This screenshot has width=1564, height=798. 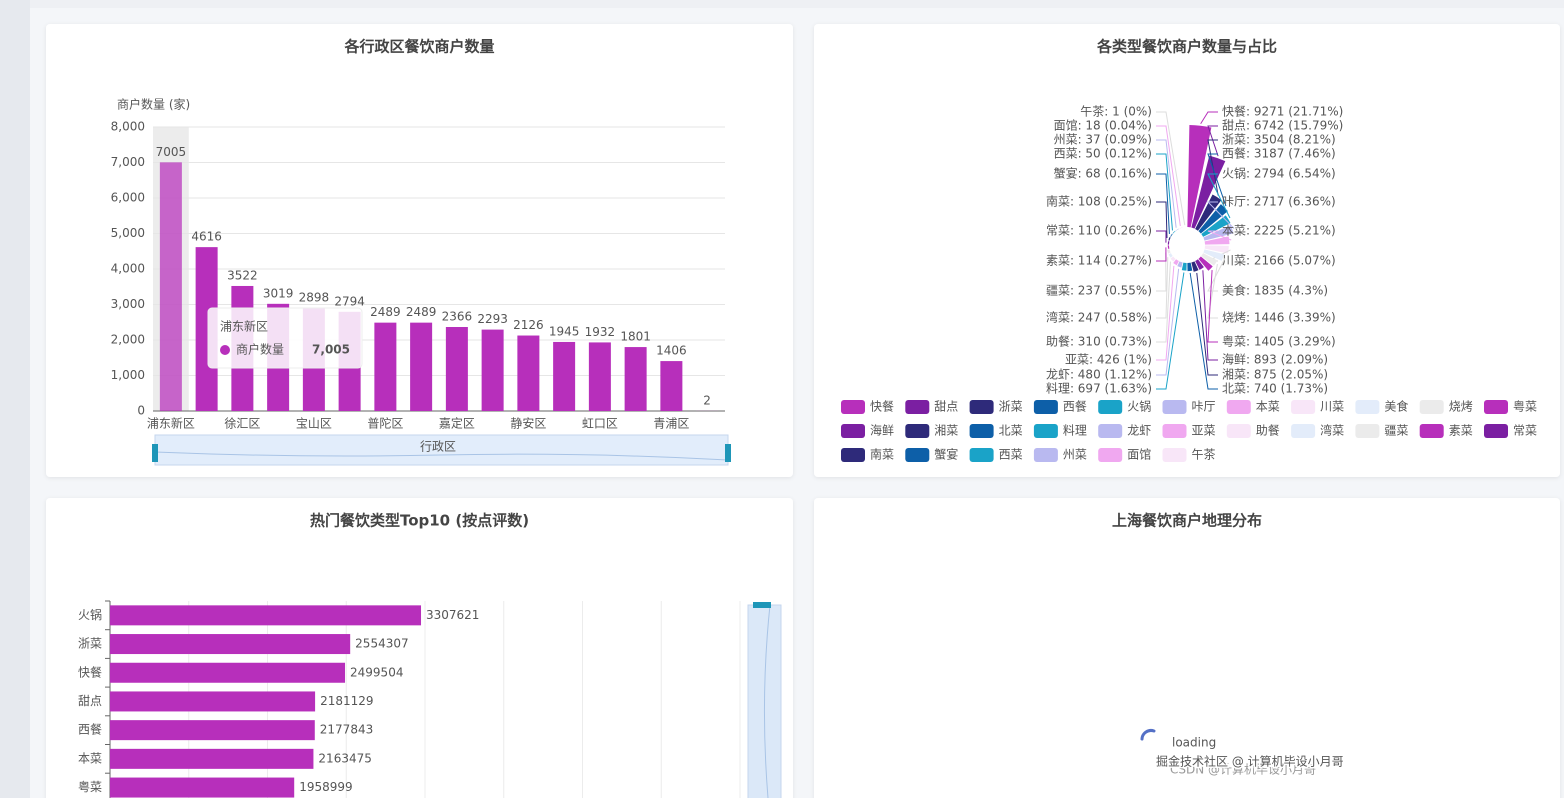 What do you see at coordinates (260, 349) in the screenshot?
I see `tooltip-series-name: 商户数量` at bounding box center [260, 349].